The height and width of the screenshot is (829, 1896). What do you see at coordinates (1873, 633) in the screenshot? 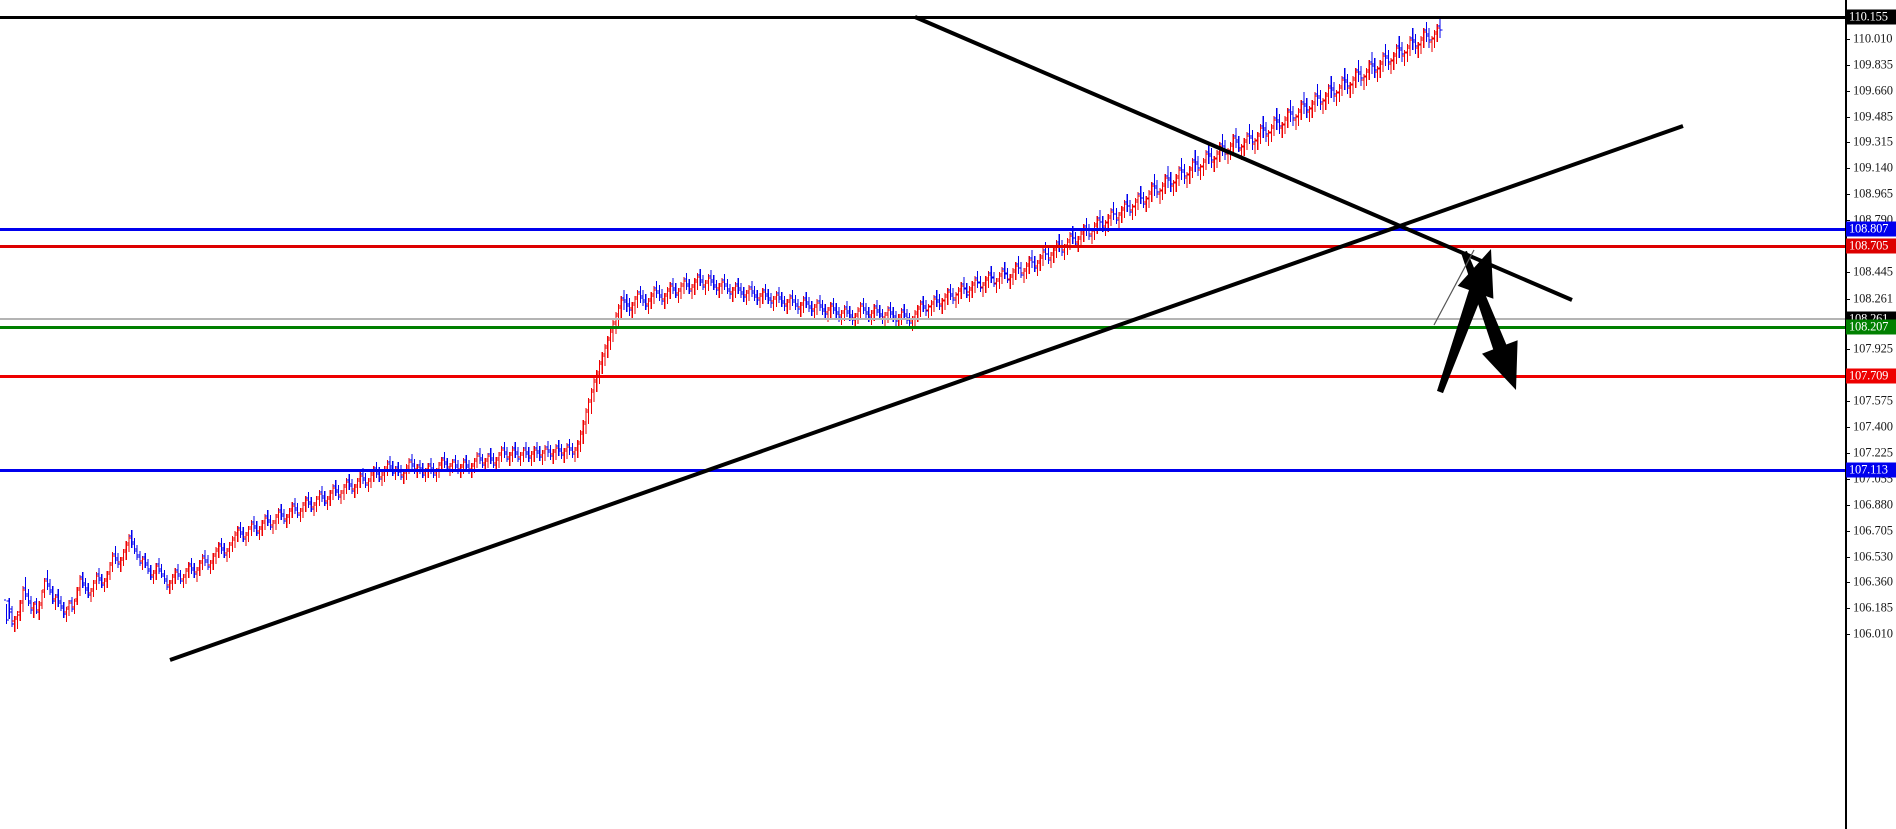
I see `axis-tick-label: 106.010` at bounding box center [1873, 633].